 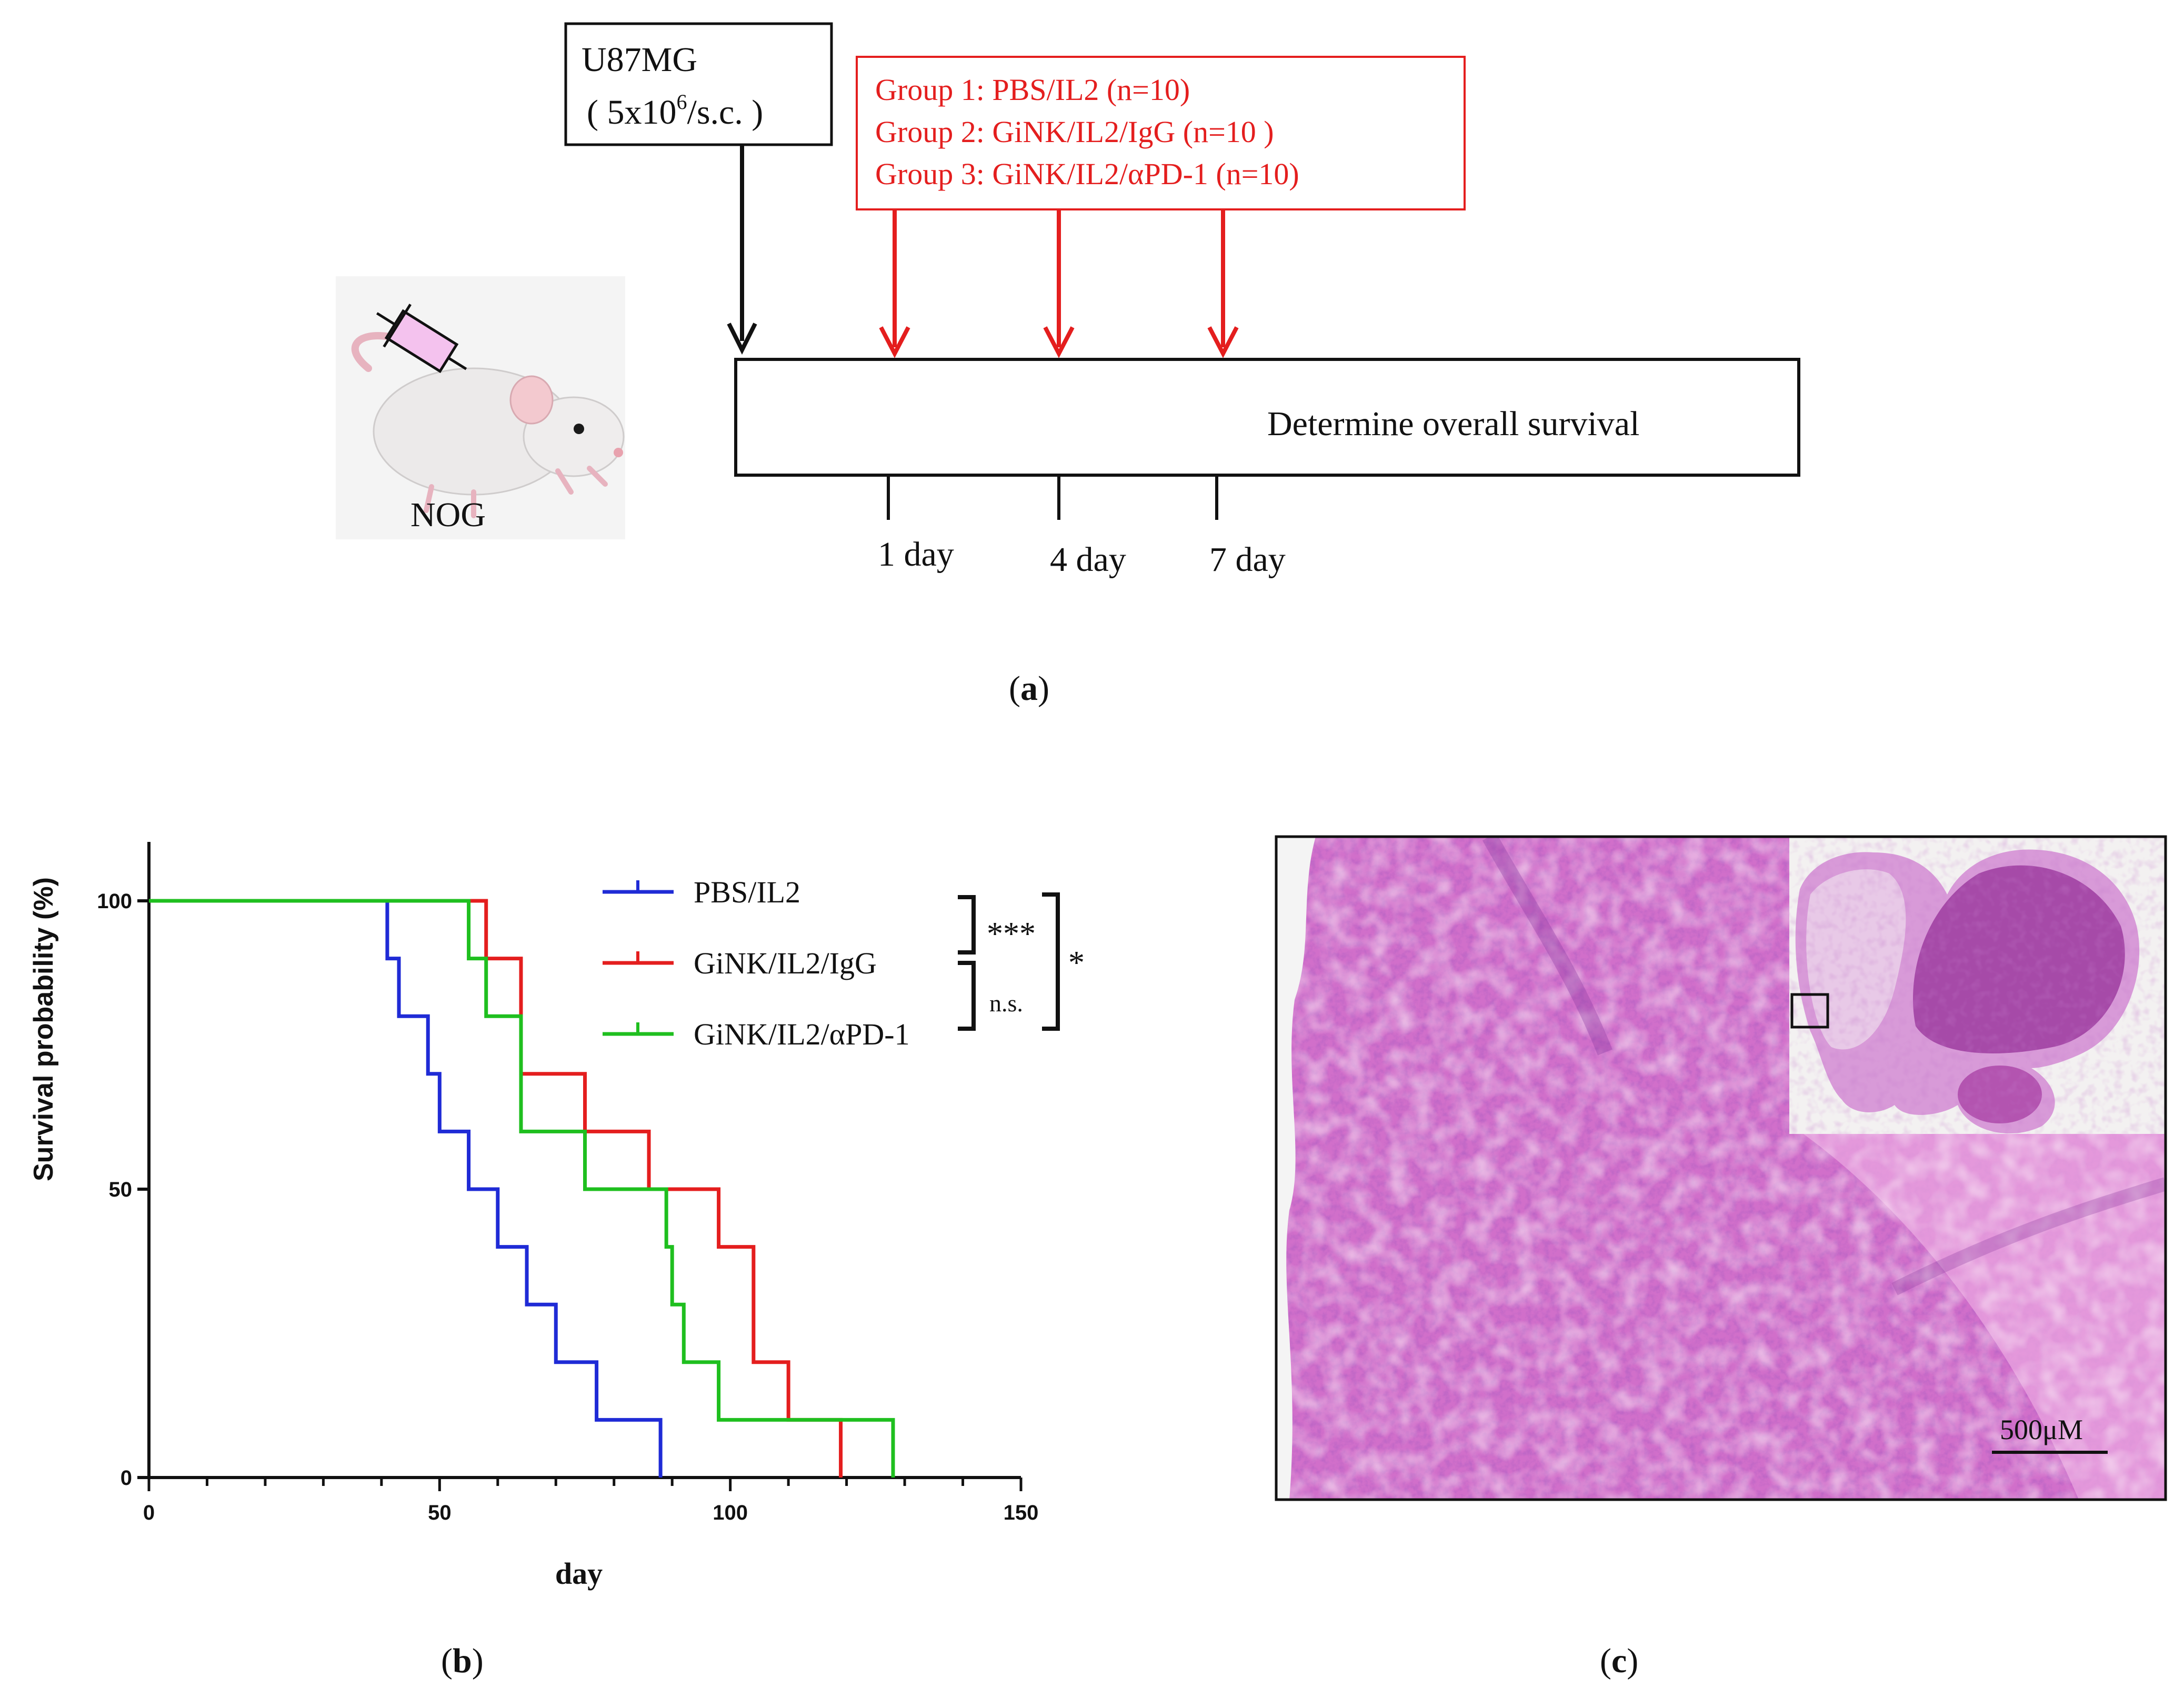 I want to click on sig-label-1: ***, so click(x=1011, y=934).